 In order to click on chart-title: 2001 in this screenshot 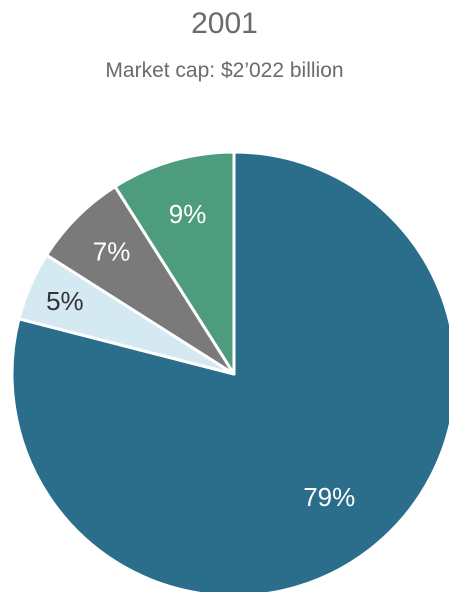, I will do `click(224, 23)`.